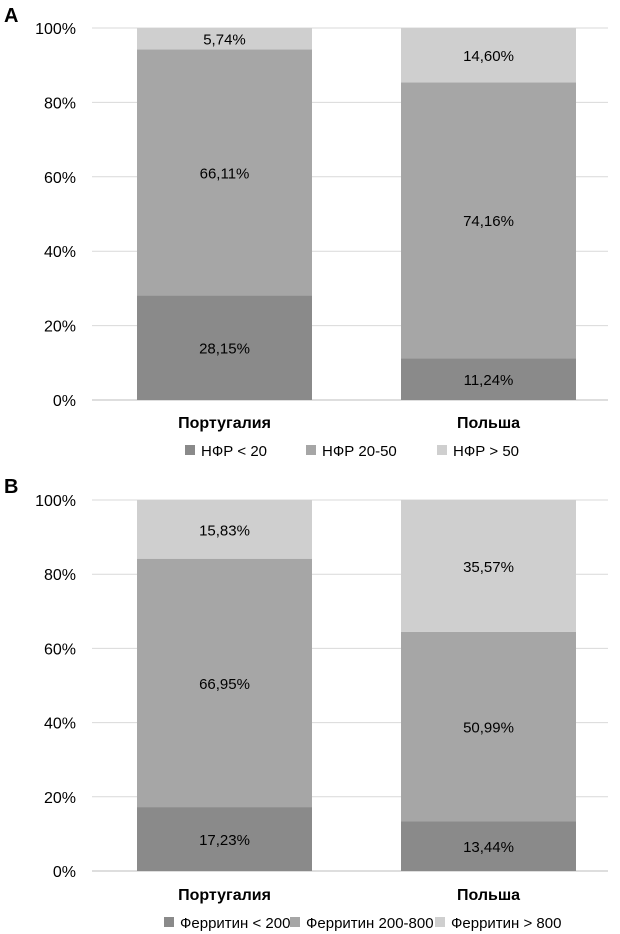 Image resolution: width=620 pixels, height=934 pixels. Describe the element at coordinates (370, 923) in the screenshot. I see `legend-label: Ферритин 200-800` at that location.